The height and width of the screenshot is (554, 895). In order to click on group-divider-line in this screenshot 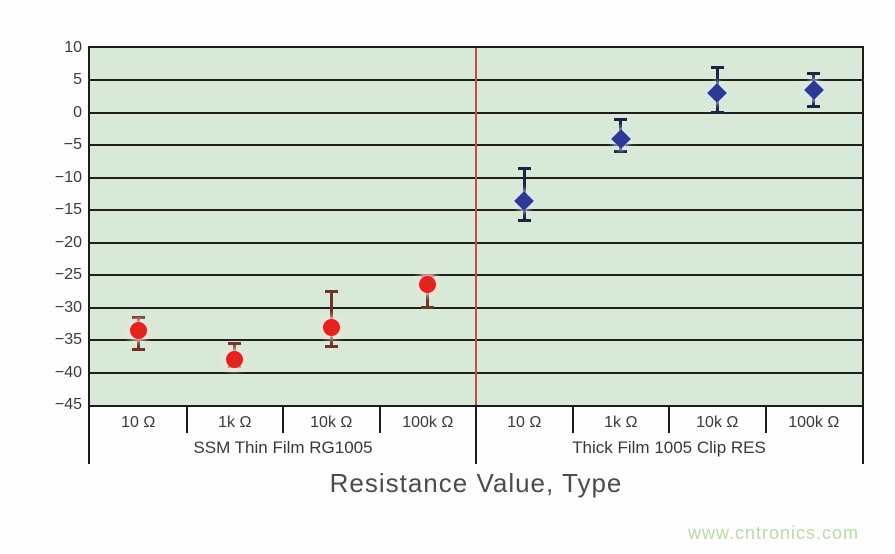, I will do `click(476, 226)`.